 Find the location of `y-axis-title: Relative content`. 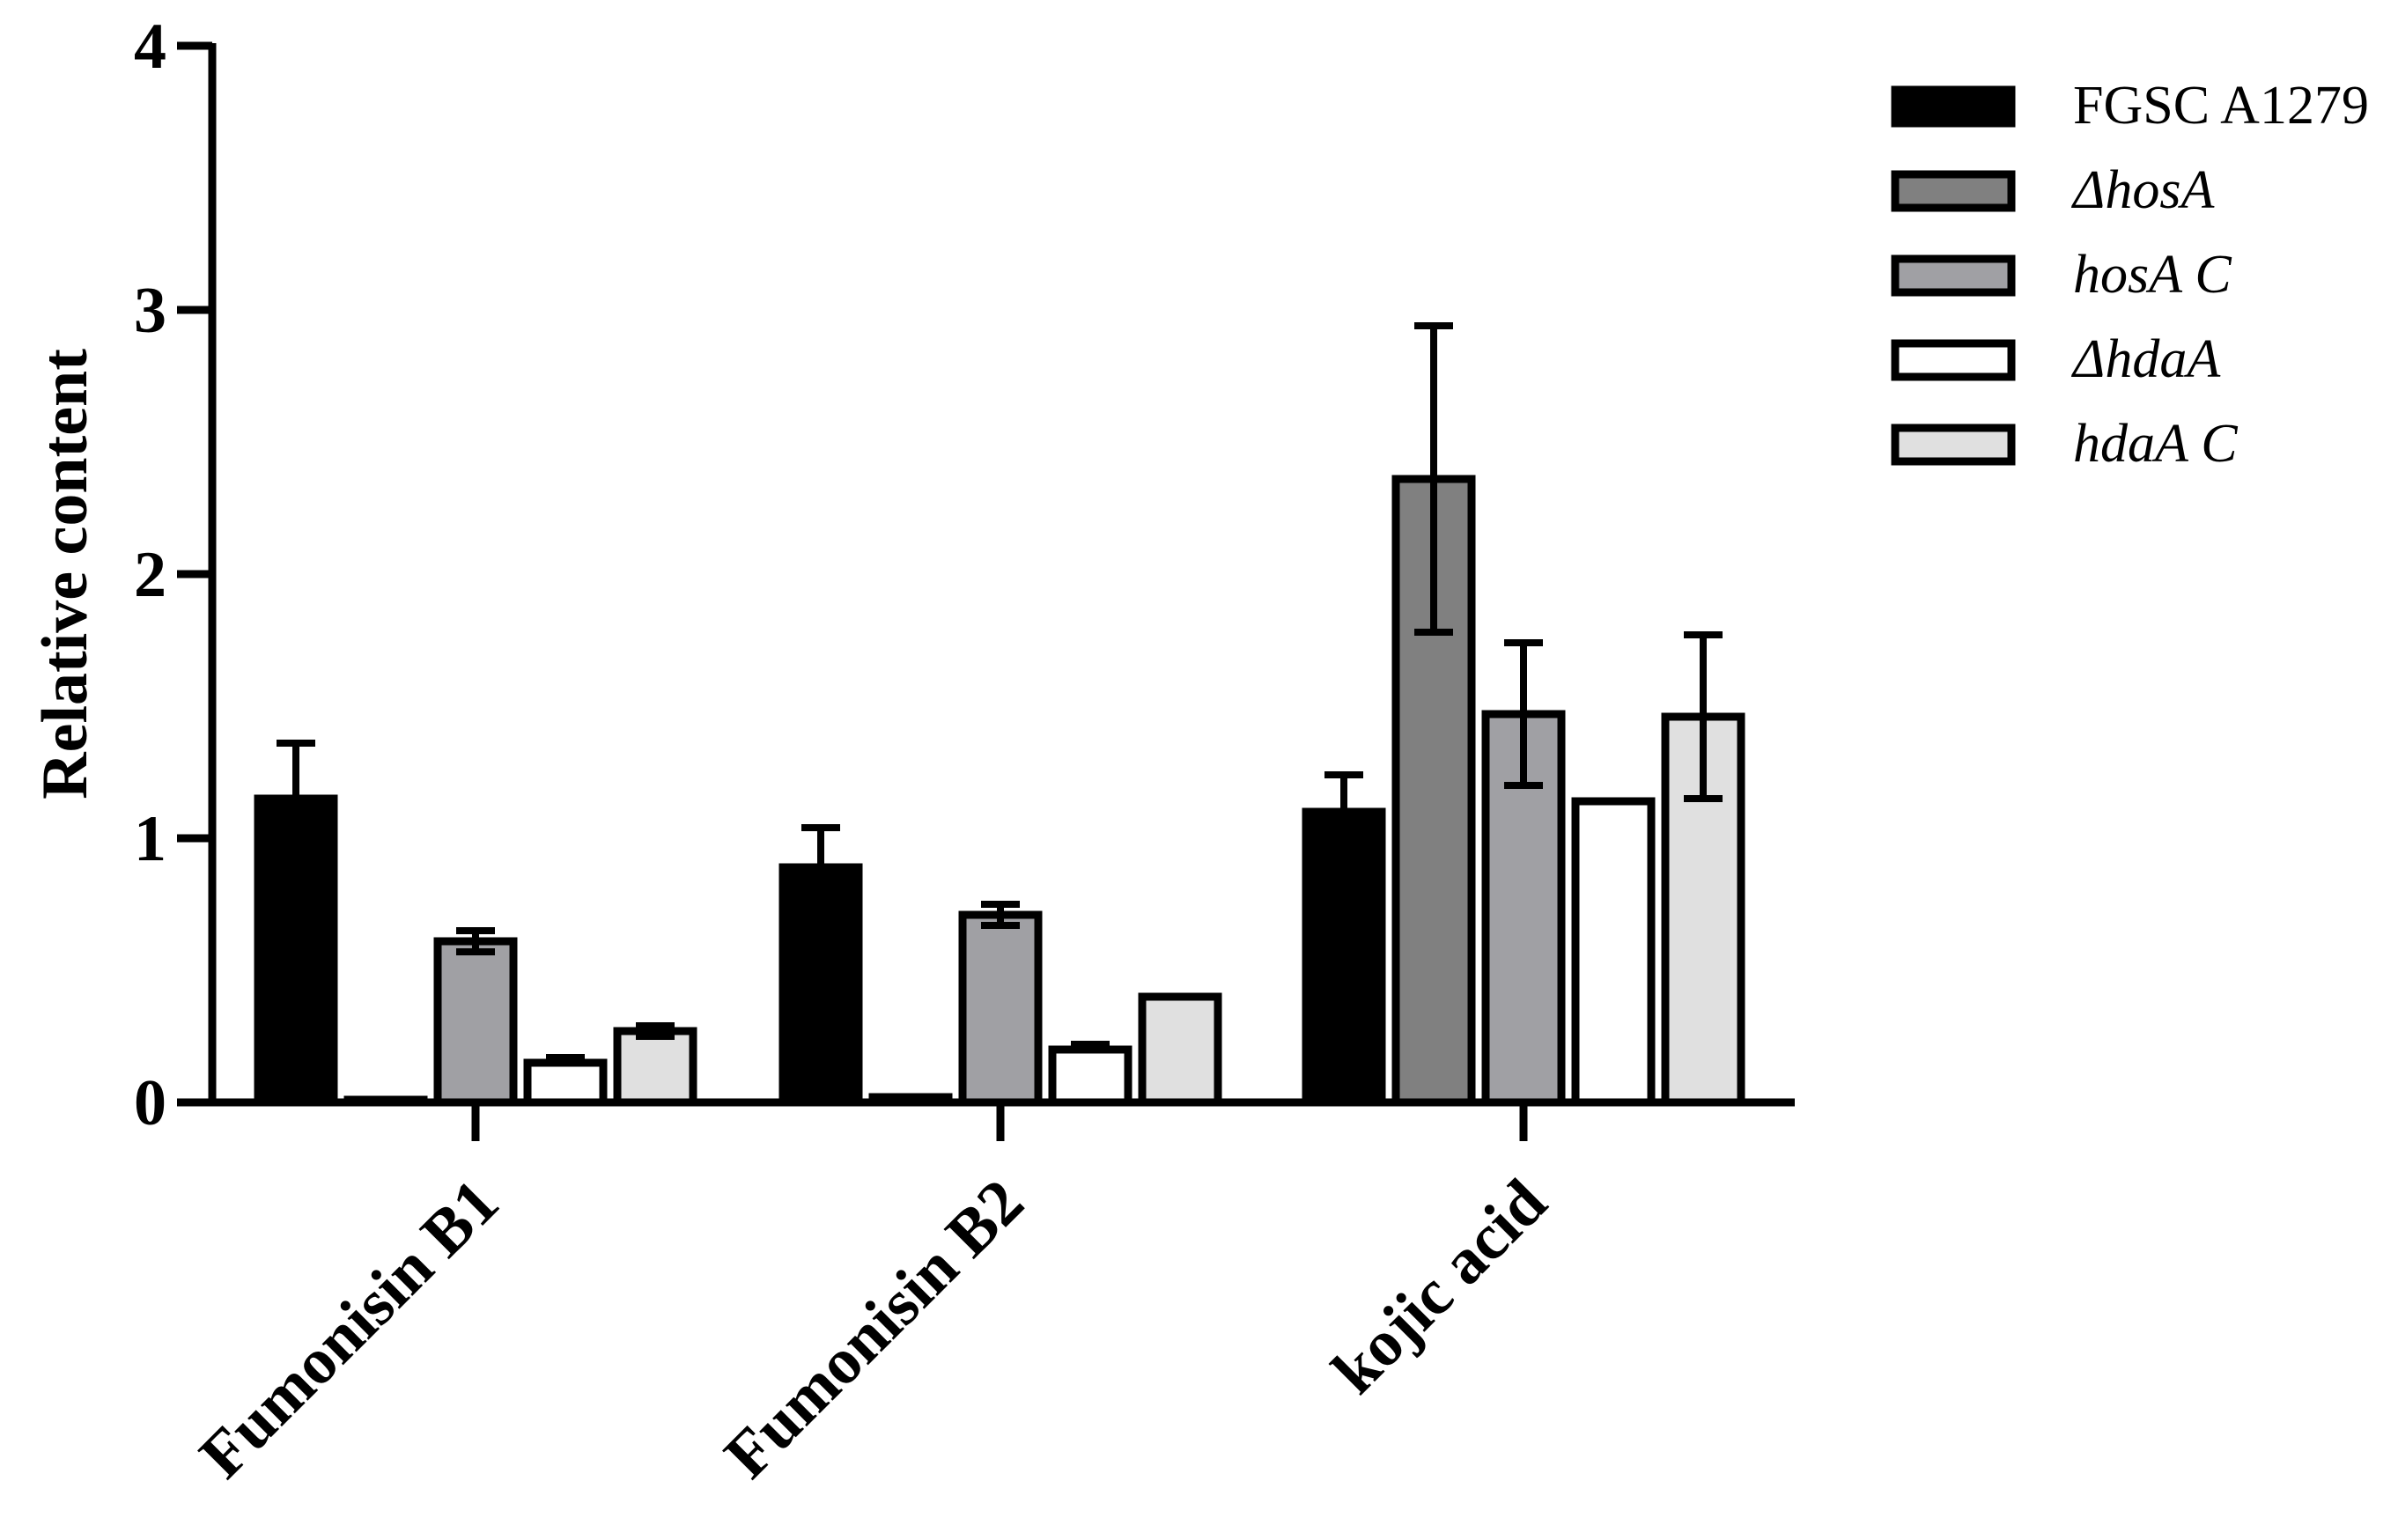

y-axis-title: Relative content is located at coordinates (65, 574).